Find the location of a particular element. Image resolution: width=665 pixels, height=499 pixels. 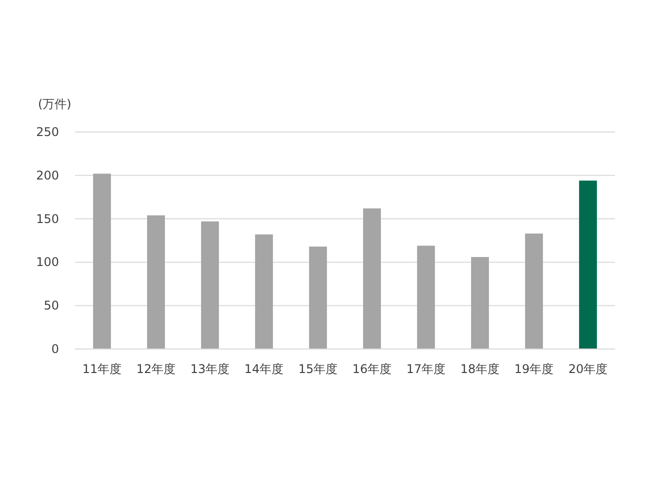

x-tick-label: 20年度 is located at coordinates (588, 369).